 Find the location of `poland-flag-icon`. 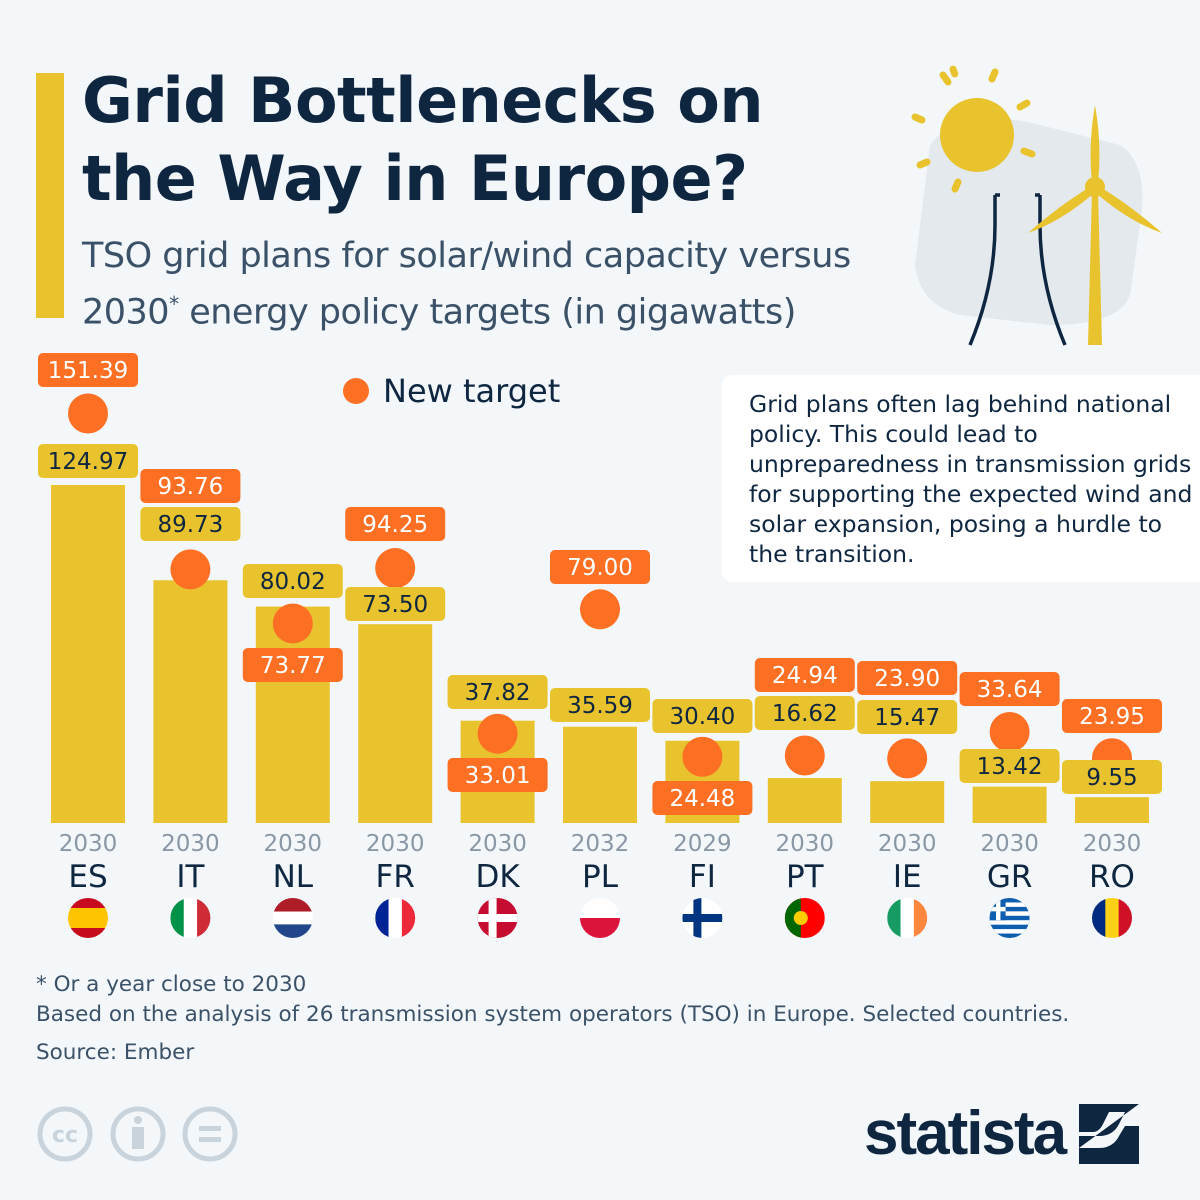

poland-flag-icon is located at coordinates (600, 918).